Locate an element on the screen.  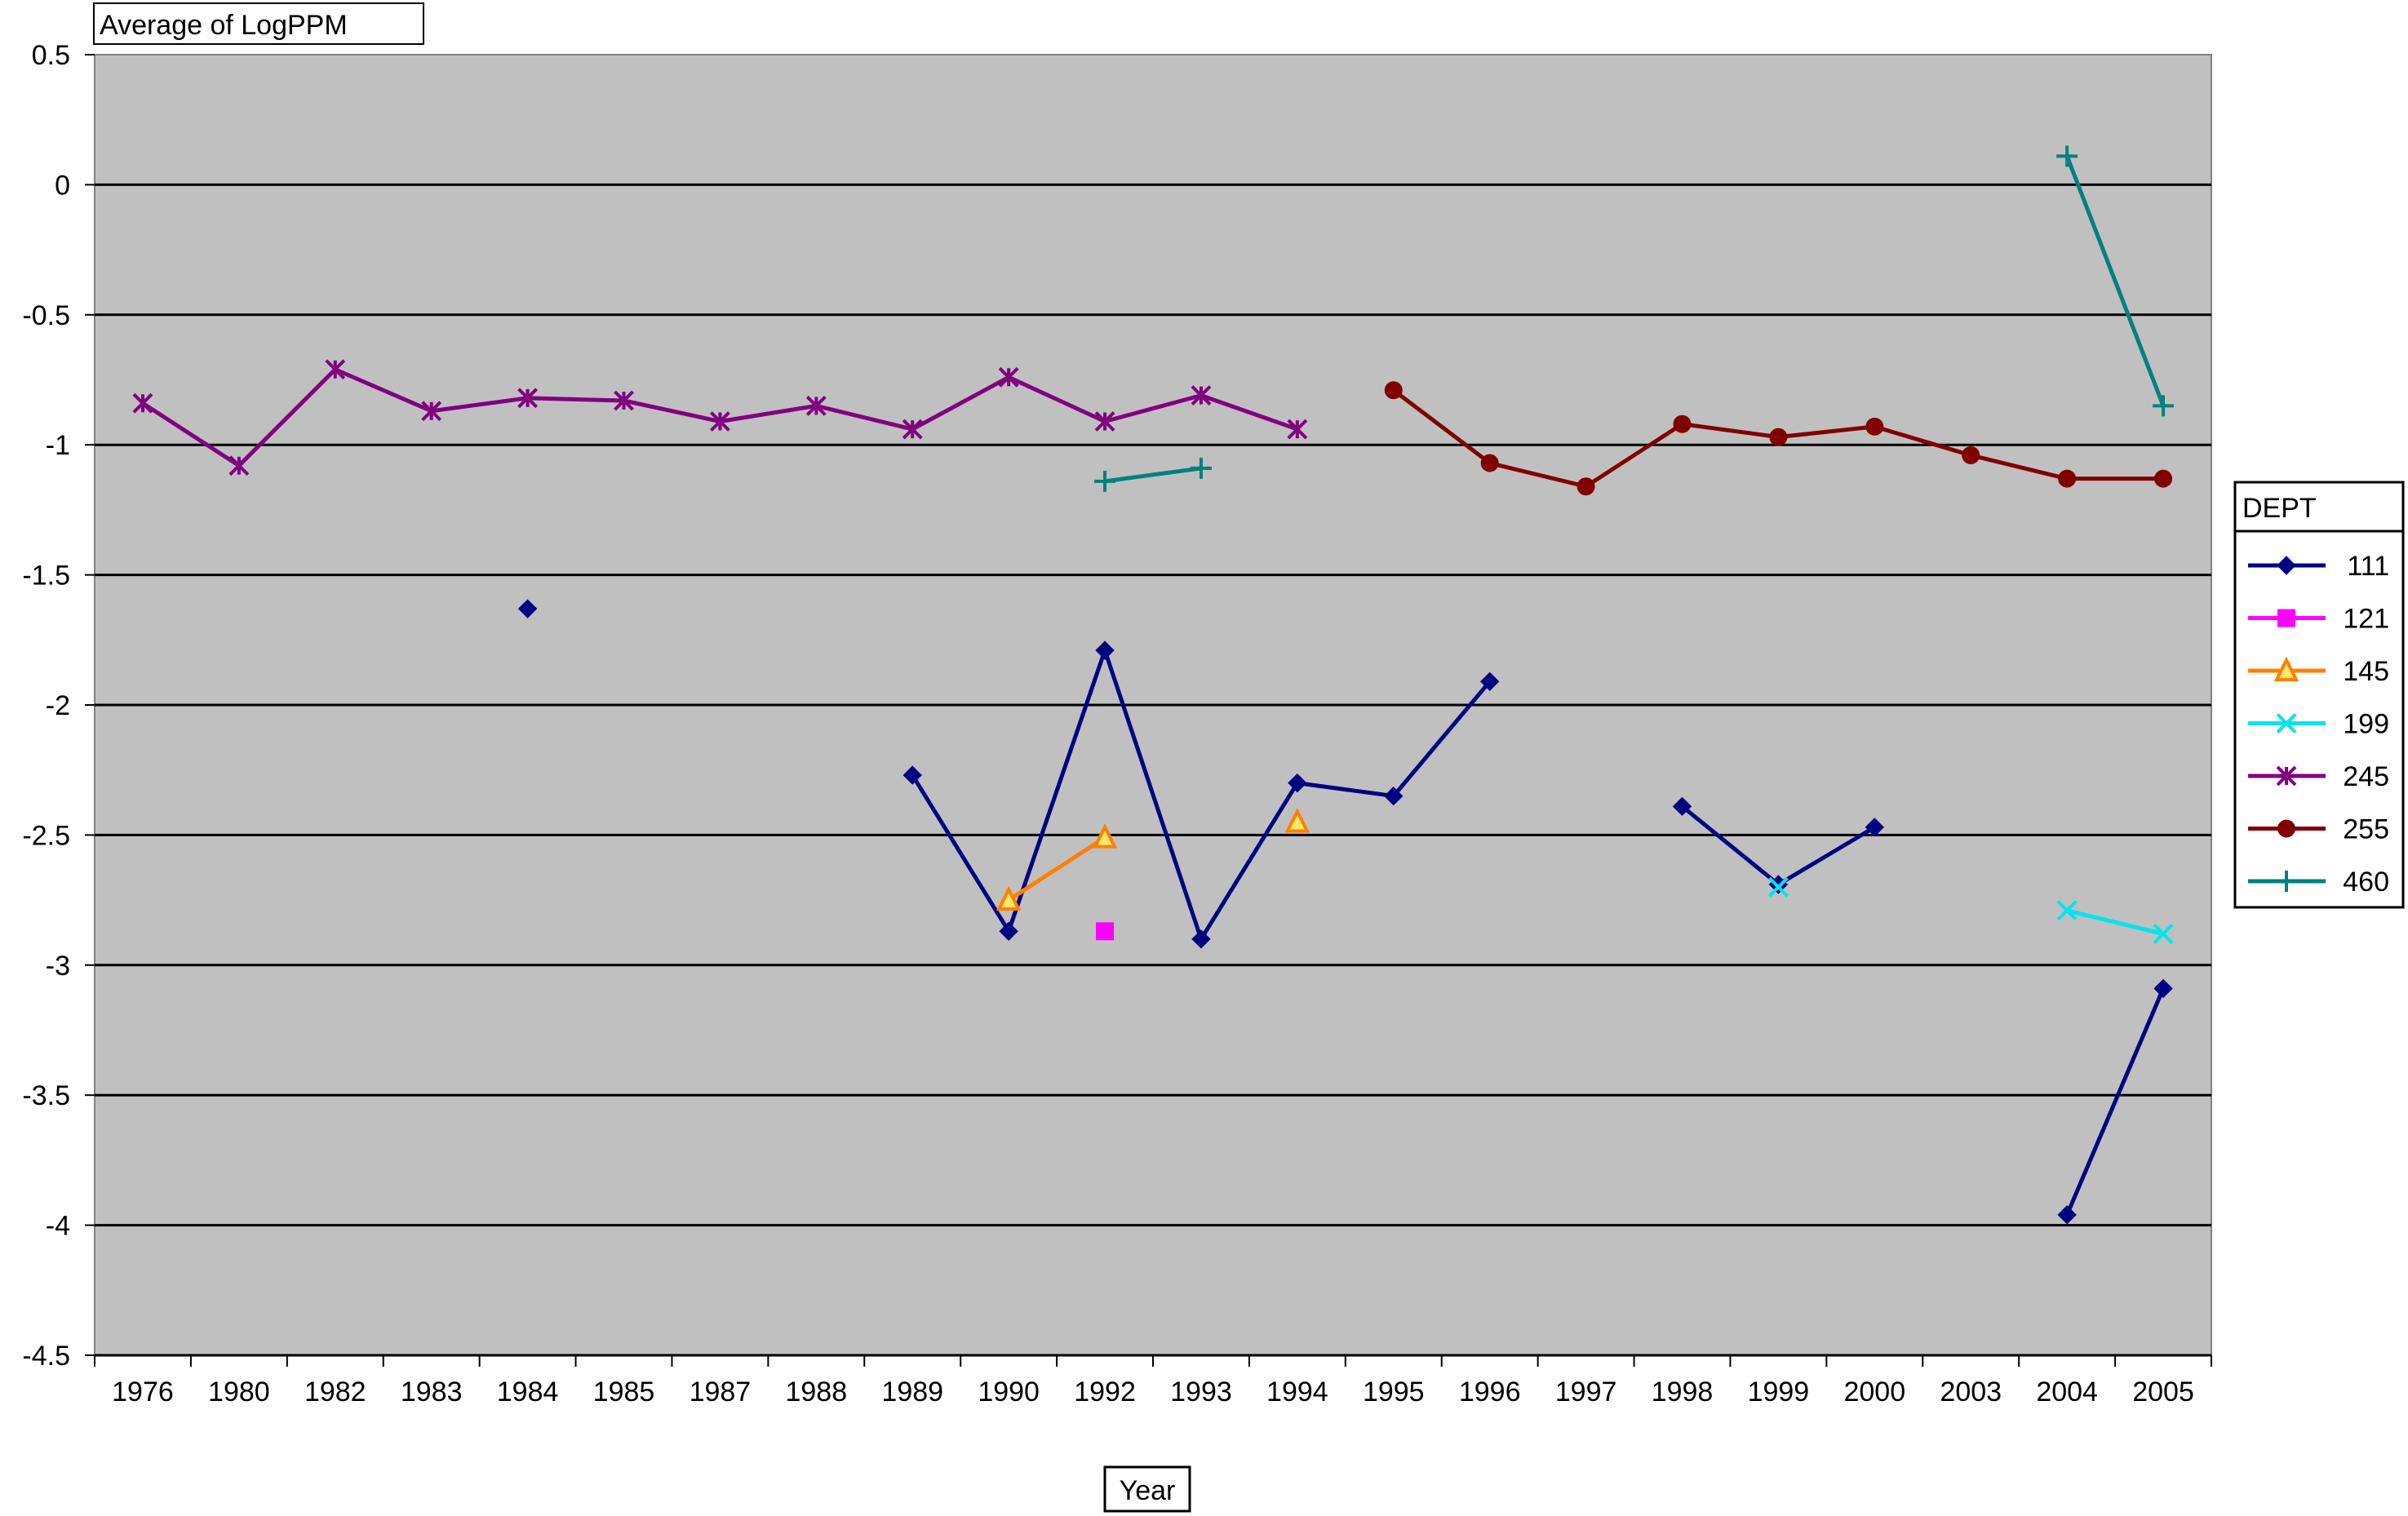
y-tick-label: -2 is located at coordinates (58, 705).